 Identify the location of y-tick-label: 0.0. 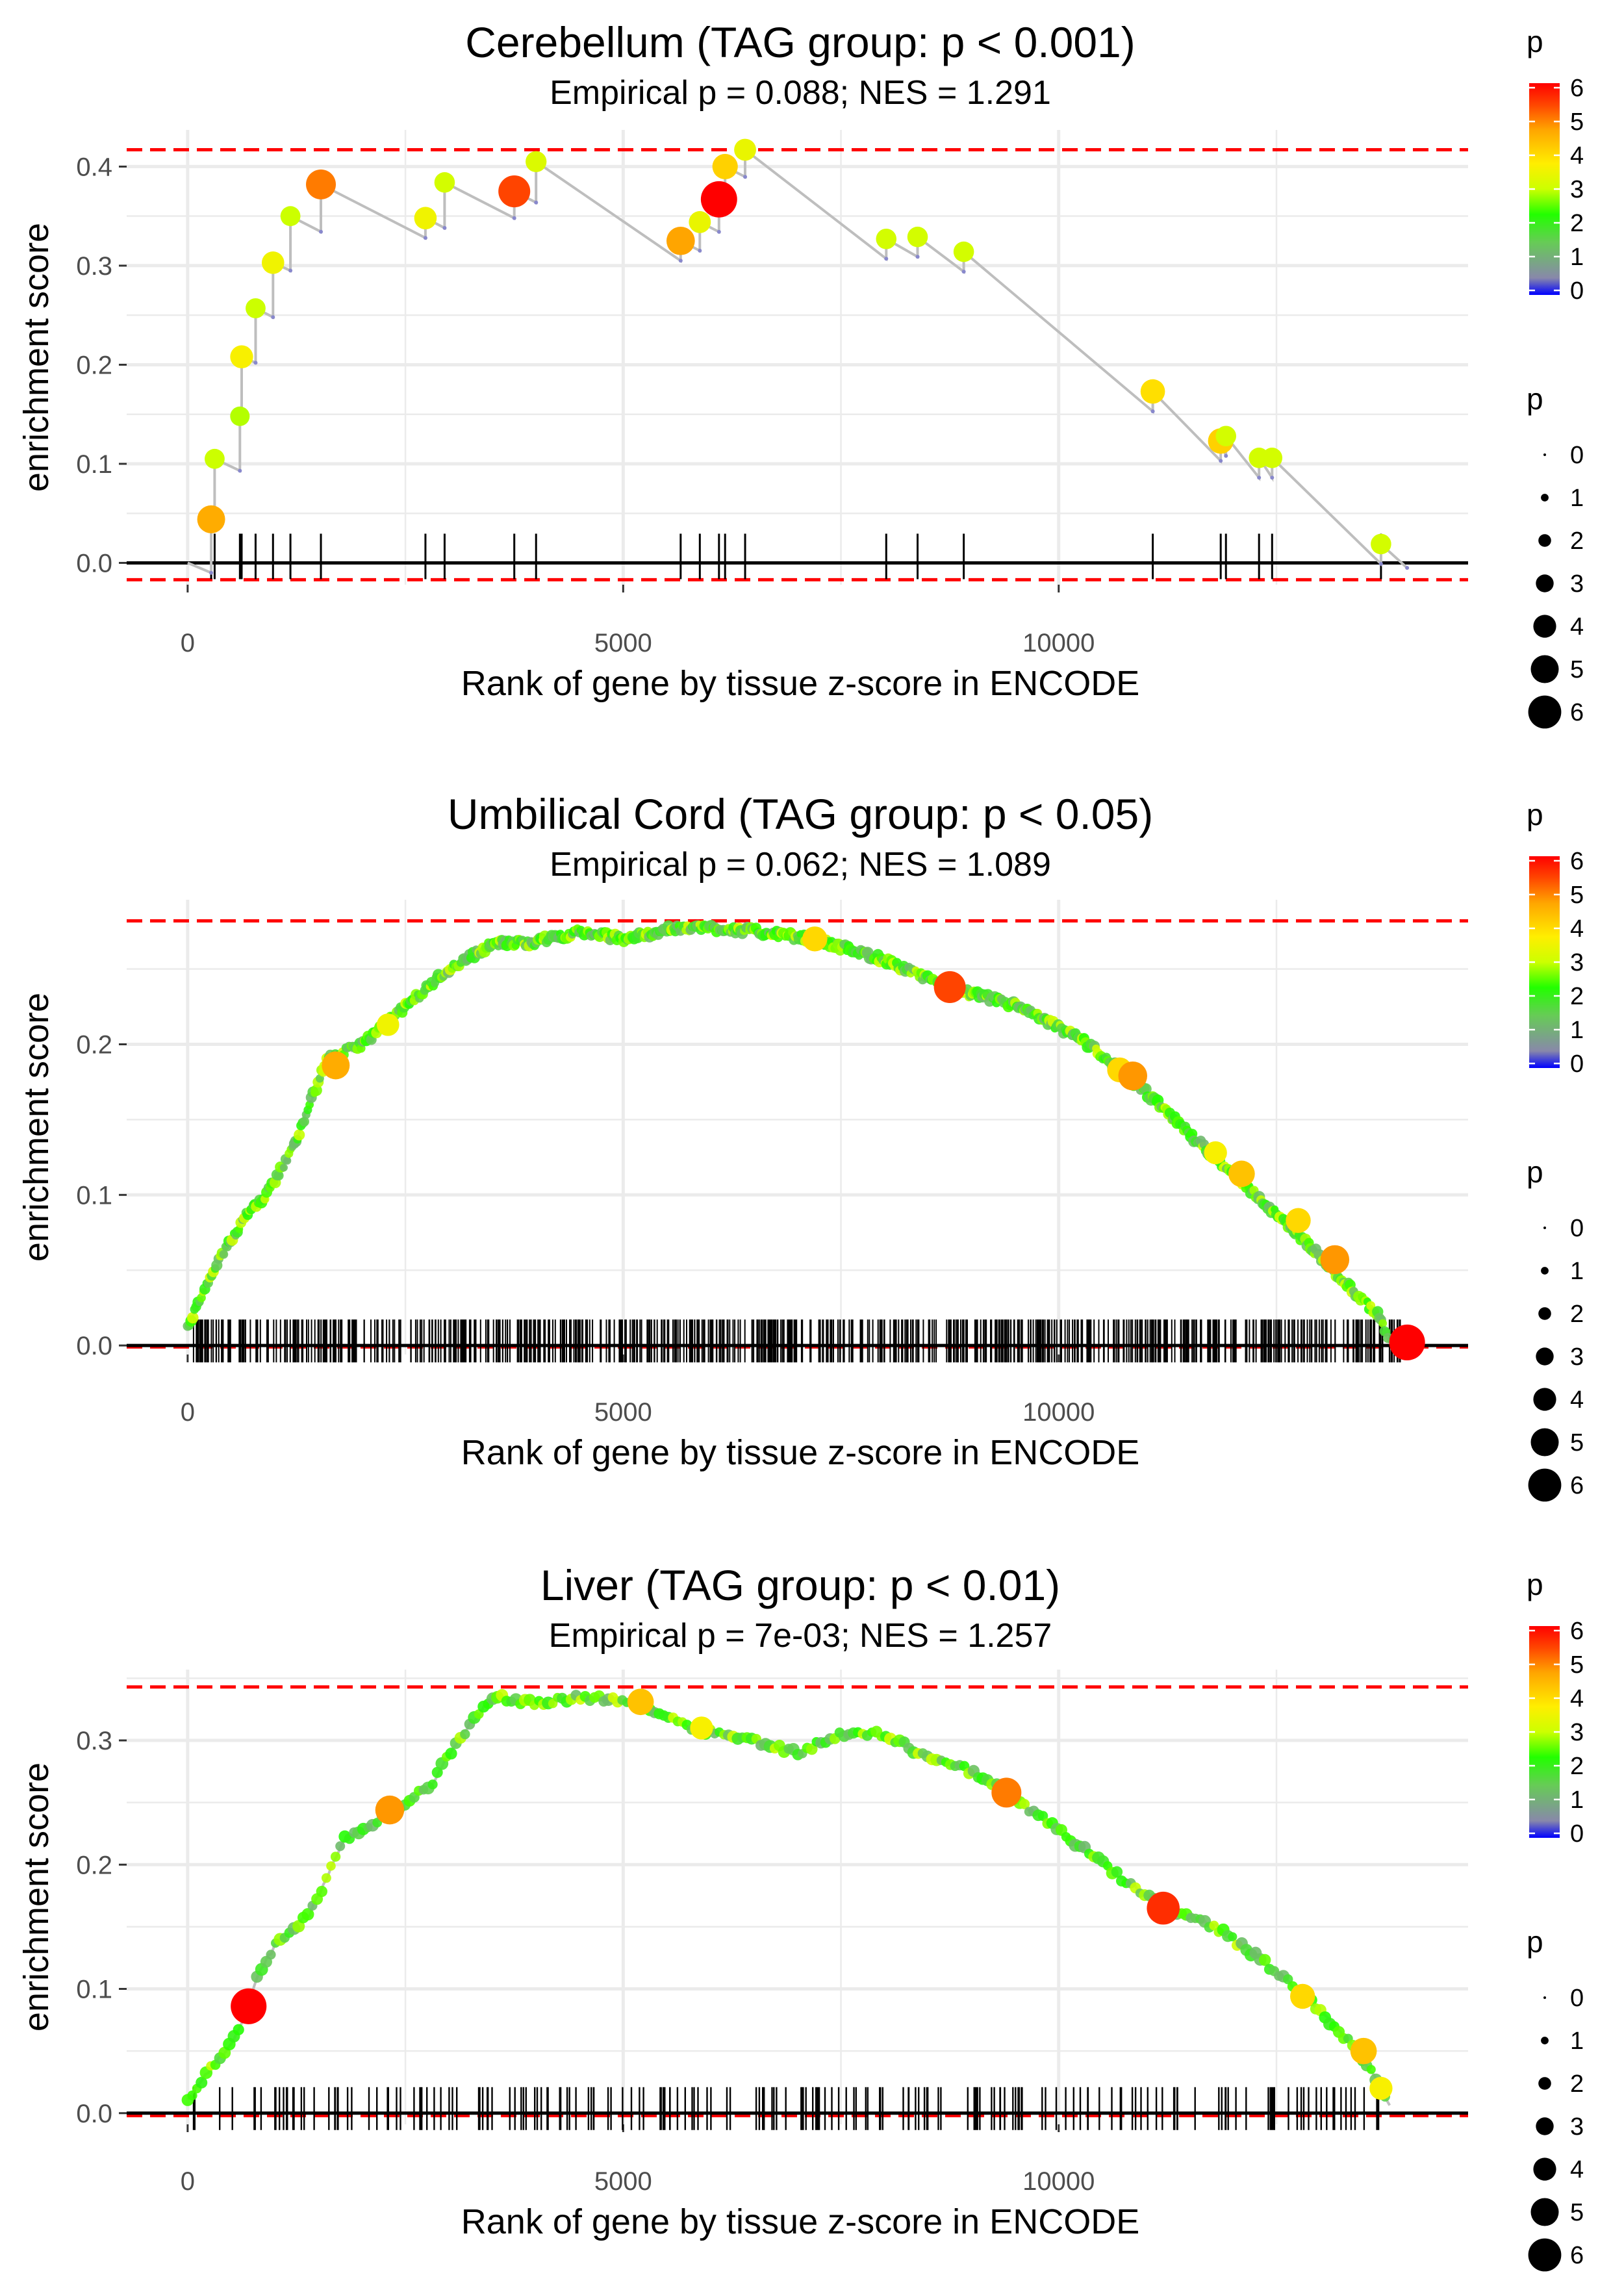
(94, 1346).